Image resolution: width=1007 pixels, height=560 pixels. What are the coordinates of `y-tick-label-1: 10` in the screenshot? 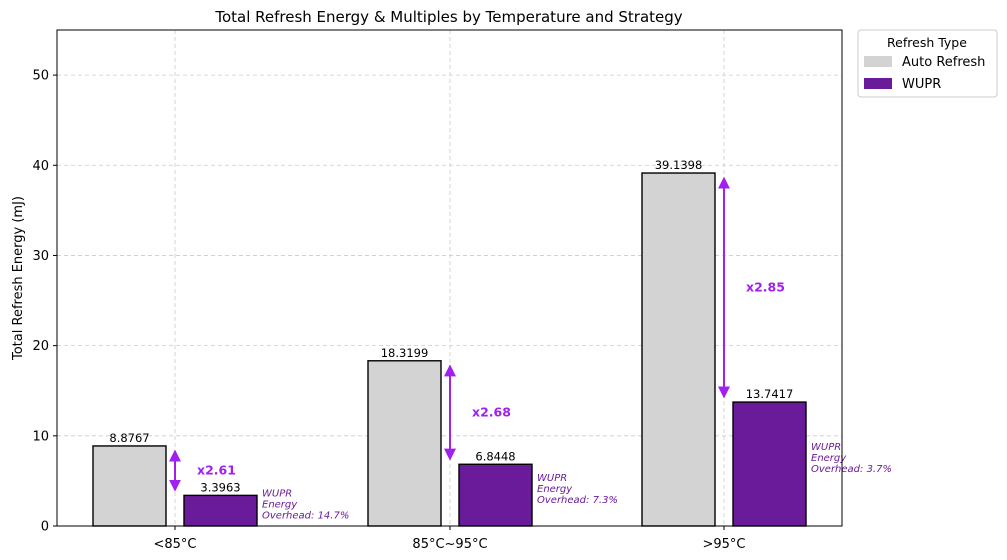 It's located at (40, 436).